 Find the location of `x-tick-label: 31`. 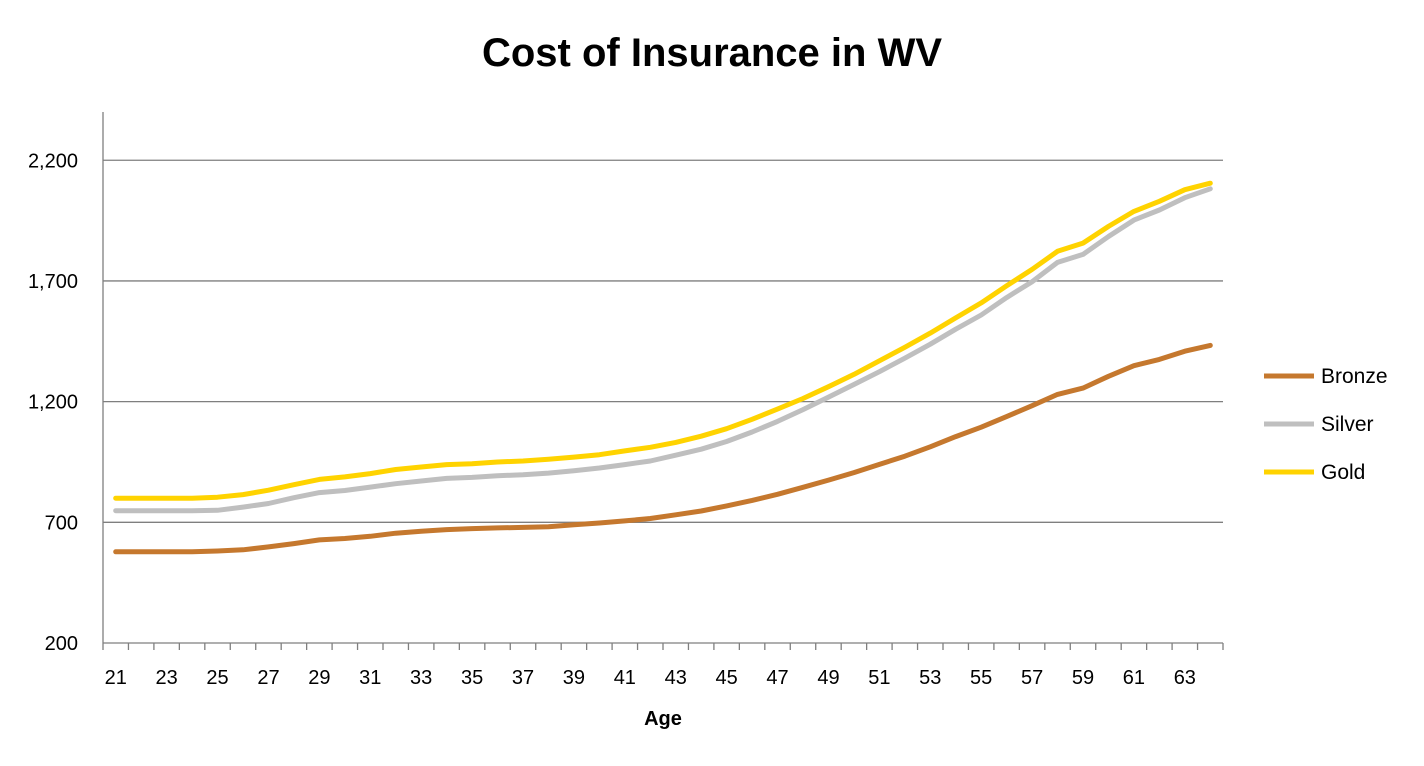

x-tick-label: 31 is located at coordinates (370, 678).